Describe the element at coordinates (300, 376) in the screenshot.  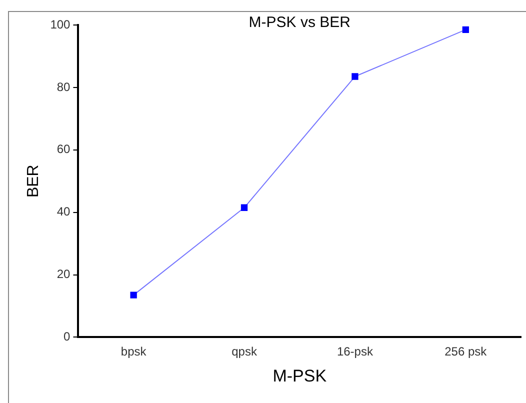
I see `x-axis-title: M-PSK` at that location.